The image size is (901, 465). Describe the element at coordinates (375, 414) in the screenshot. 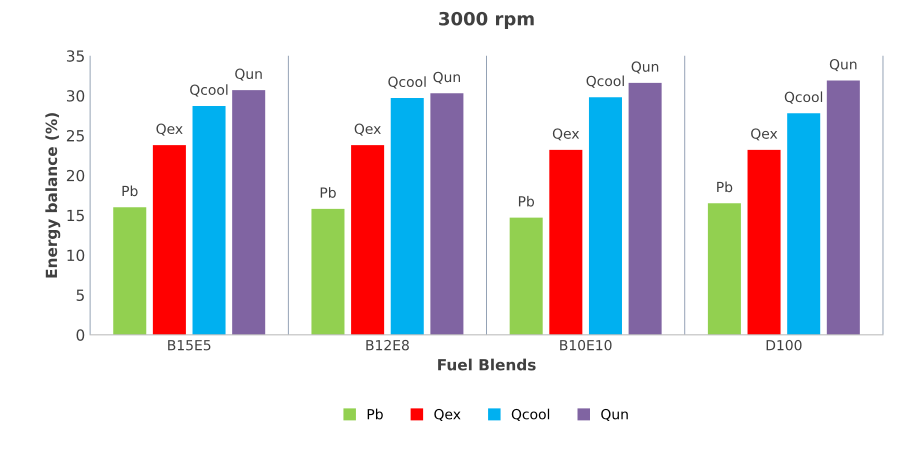

I see `legend-label: Pb` at that location.